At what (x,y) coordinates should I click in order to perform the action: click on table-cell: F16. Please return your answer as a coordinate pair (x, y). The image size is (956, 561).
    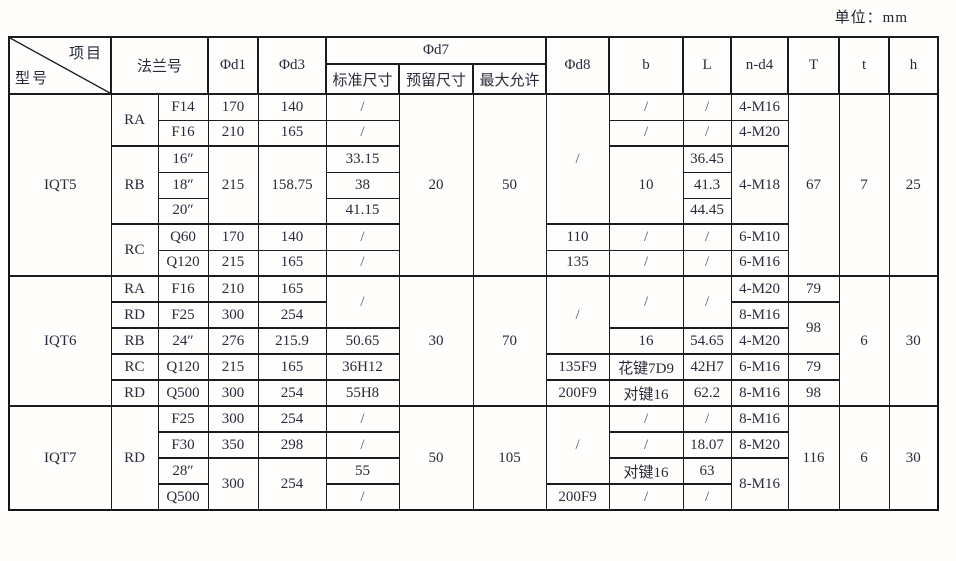
    Looking at the image, I should click on (183, 133).